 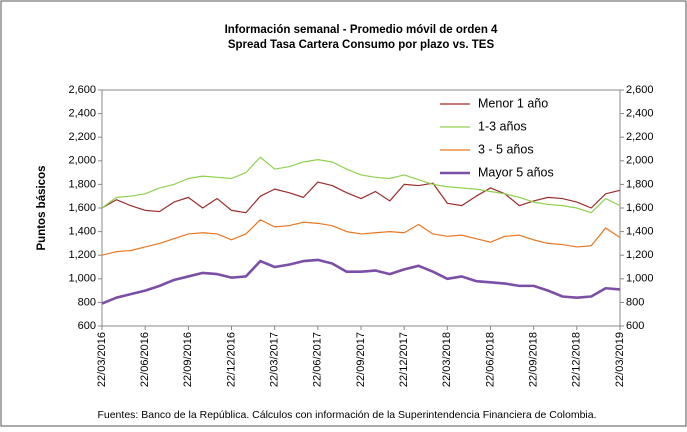 I want to click on y-tick-label: 600, so click(x=87, y=326).